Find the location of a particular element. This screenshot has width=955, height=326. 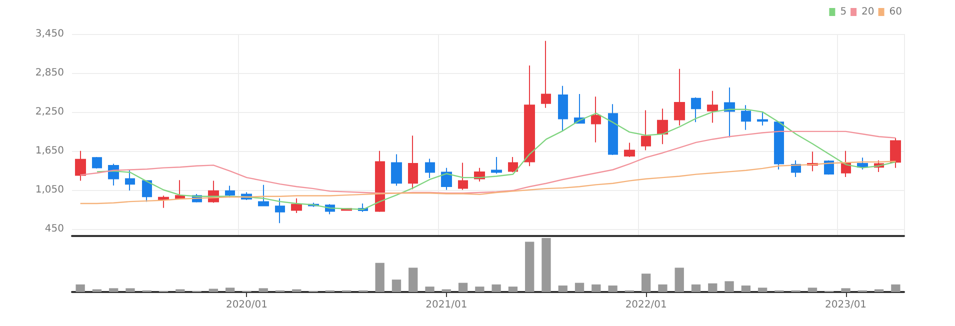

y-tick-label: 450 is located at coordinates (54, 228).